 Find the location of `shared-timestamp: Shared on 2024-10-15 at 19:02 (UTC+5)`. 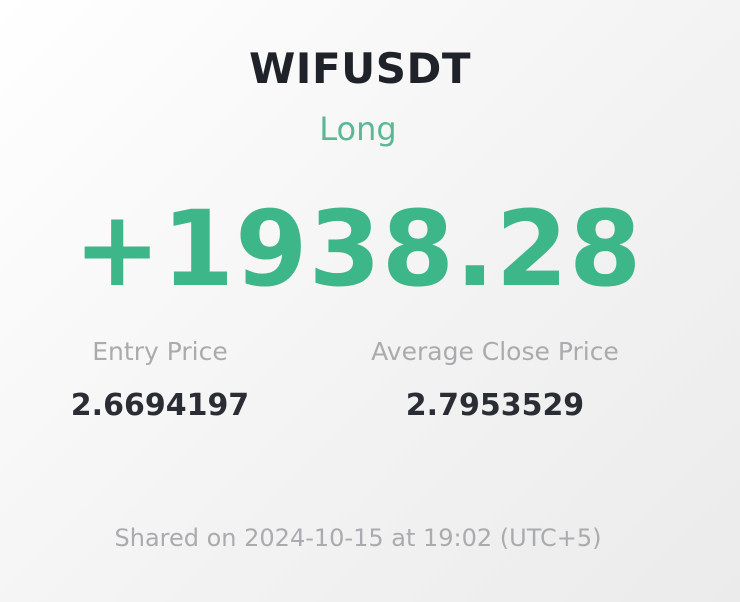

shared-timestamp: Shared on 2024-10-15 at 19:02 (UTC+5) is located at coordinates (358, 538).